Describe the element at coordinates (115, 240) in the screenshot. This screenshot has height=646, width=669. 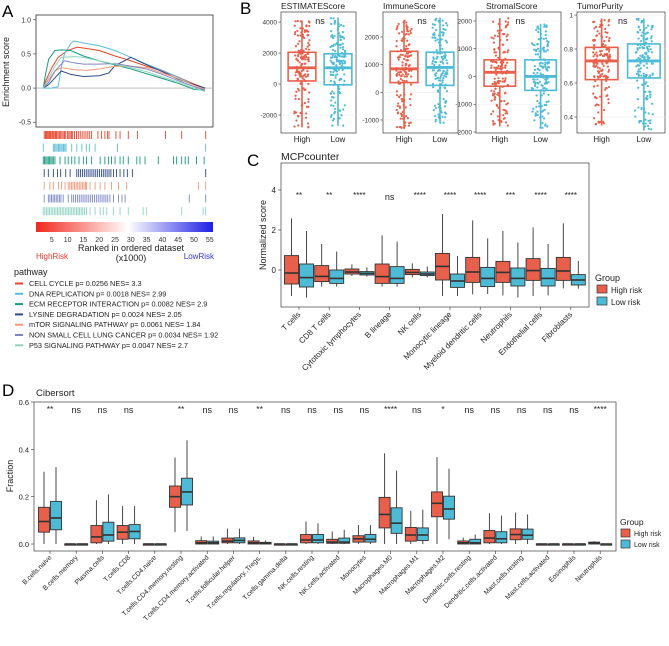
I see `rank-tick-label: 25` at that location.